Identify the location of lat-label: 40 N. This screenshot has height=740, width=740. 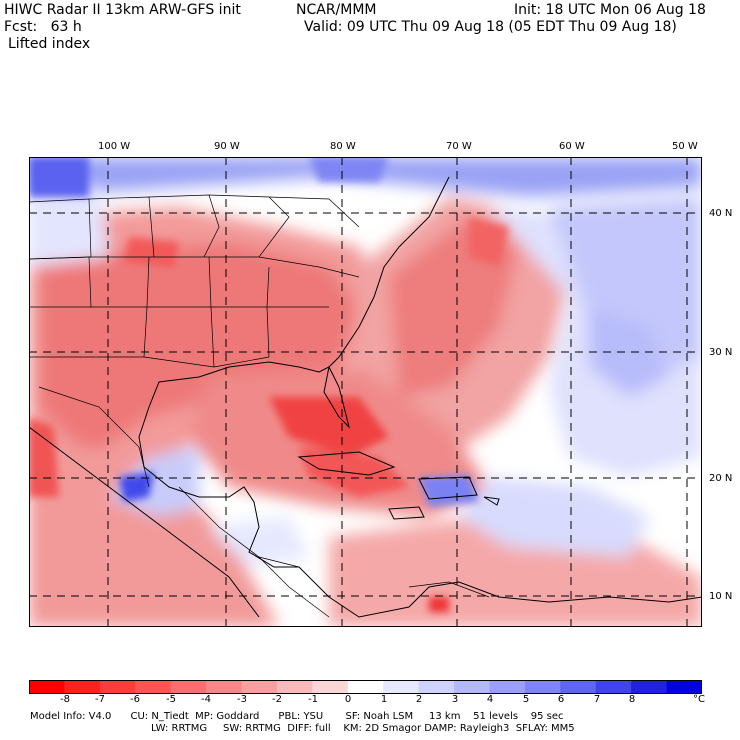
(721, 213).